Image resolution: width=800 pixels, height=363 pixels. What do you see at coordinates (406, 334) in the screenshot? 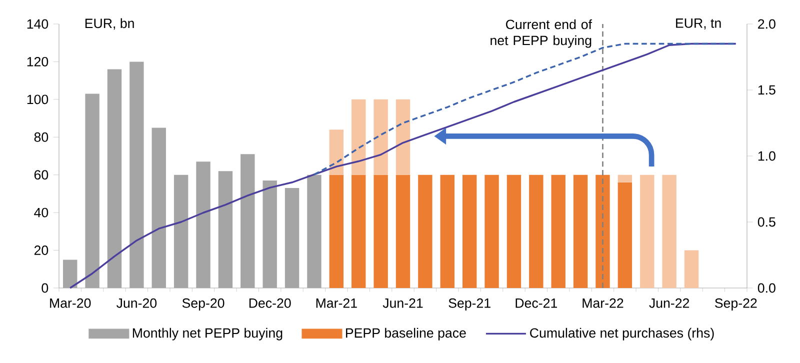
I see `legend-label: PEPP baseline pace` at bounding box center [406, 334].